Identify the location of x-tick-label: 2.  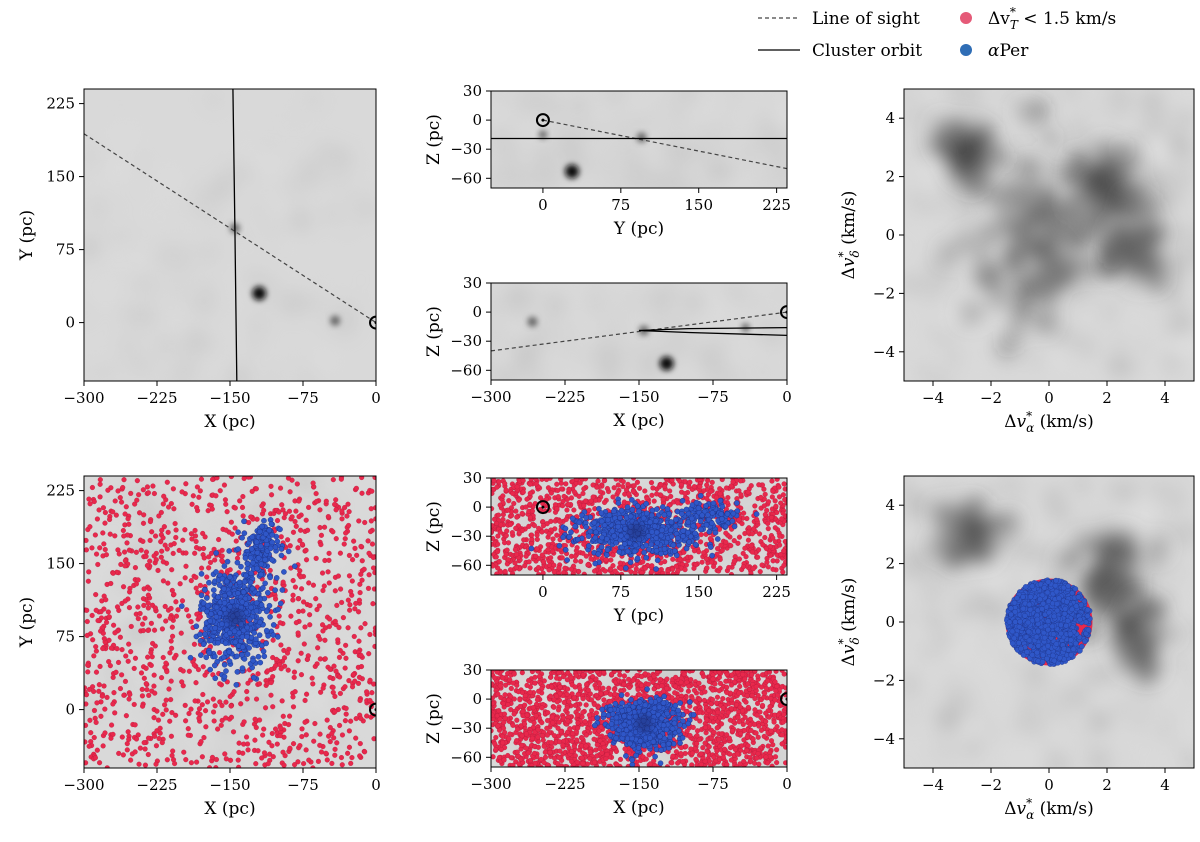
(1107, 398).